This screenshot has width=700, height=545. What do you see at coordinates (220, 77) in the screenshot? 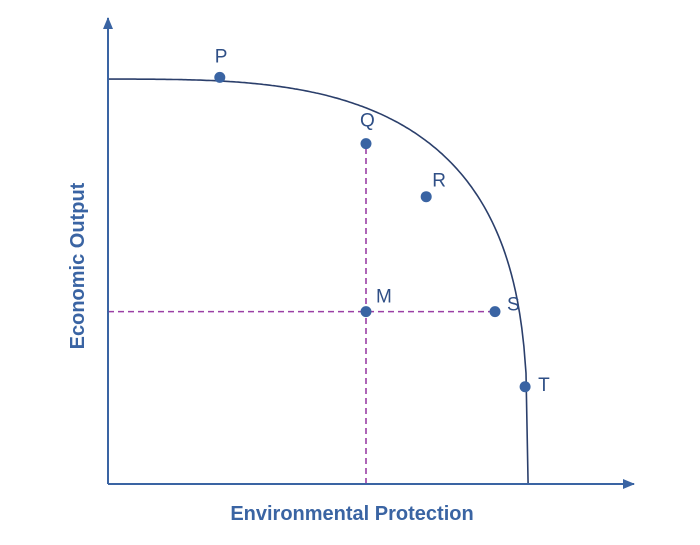
I see `point-p` at bounding box center [220, 77].